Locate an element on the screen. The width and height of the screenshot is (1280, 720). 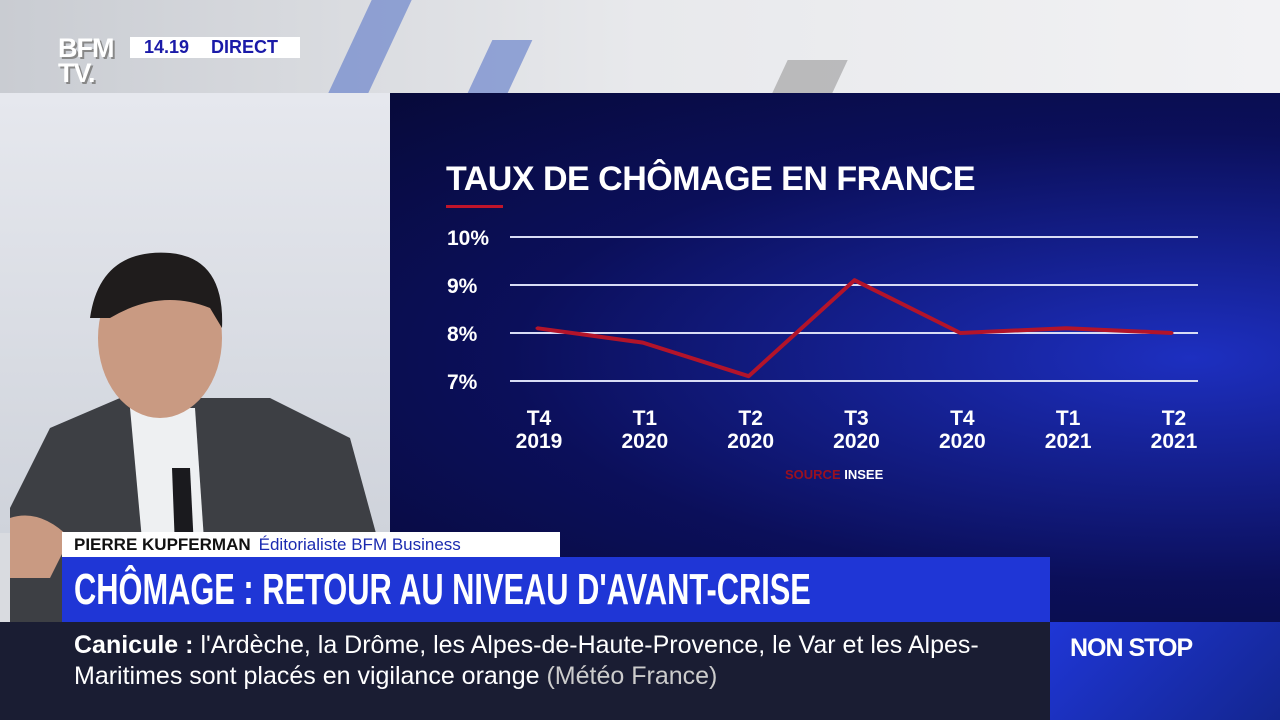
title-underline is located at coordinates (474, 206).